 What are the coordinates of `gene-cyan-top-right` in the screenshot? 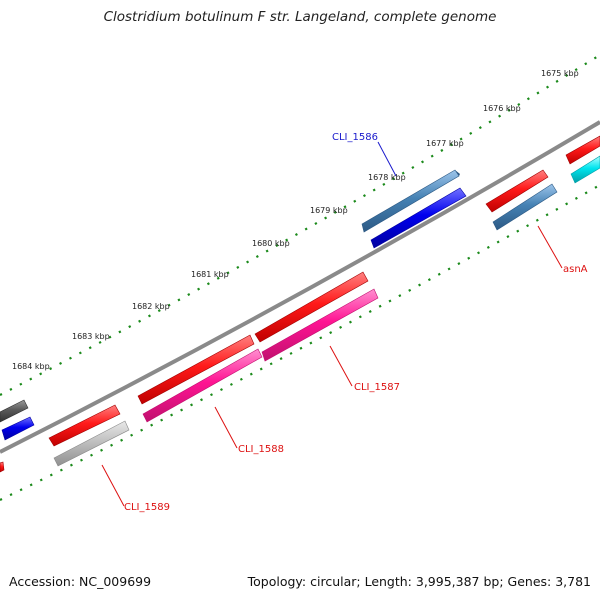 It's located at (585, 169).